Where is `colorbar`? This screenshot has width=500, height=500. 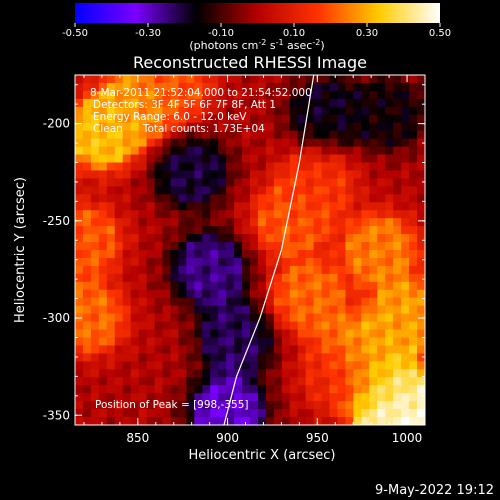
colorbar is located at coordinates (257, 13).